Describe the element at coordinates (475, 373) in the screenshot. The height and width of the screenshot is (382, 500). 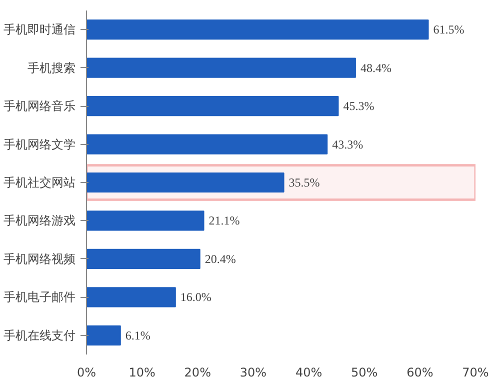
I see `x-tick-label: 70%` at that location.